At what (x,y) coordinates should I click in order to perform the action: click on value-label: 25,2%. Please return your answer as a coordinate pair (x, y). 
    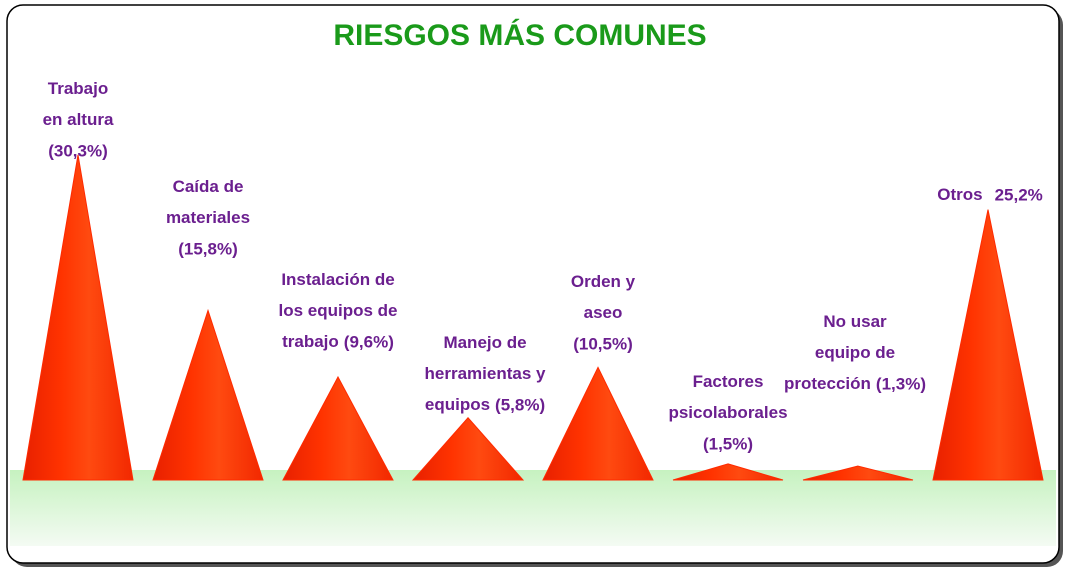
    Looking at the image, I should click on (1019, 194).